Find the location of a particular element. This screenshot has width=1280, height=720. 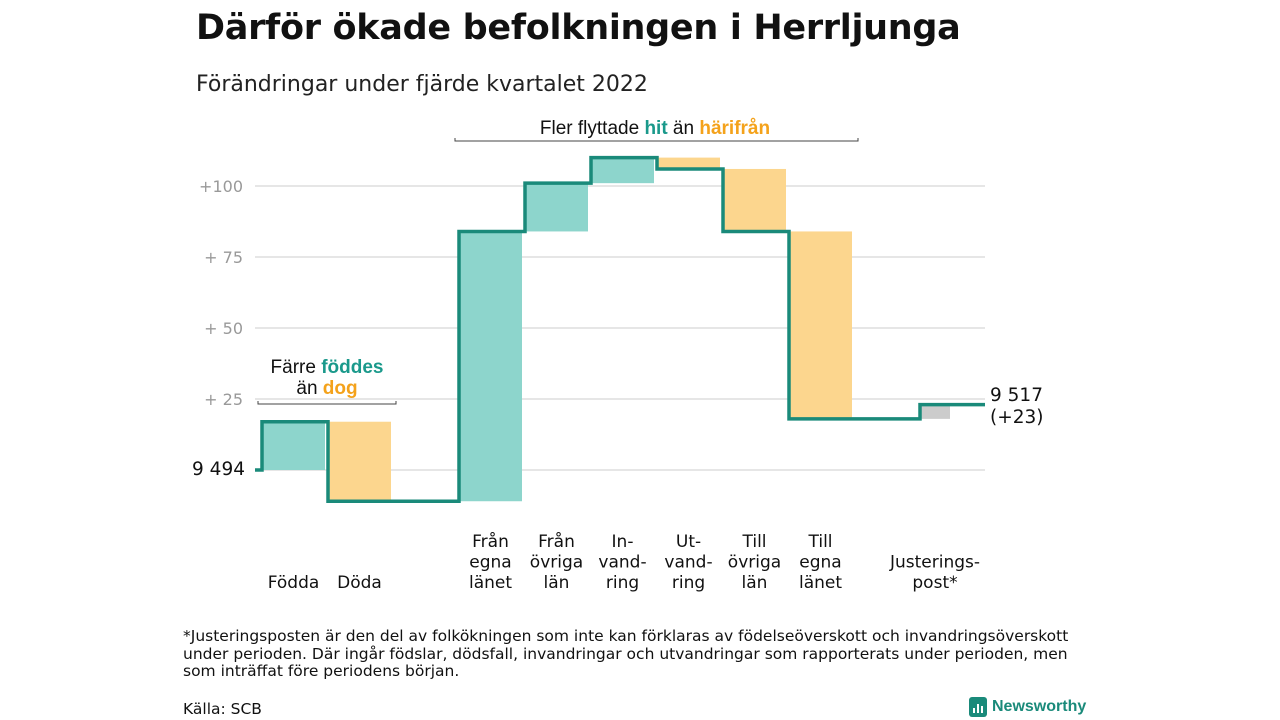

annotation-part: hit is located at coordinates (656, 128).